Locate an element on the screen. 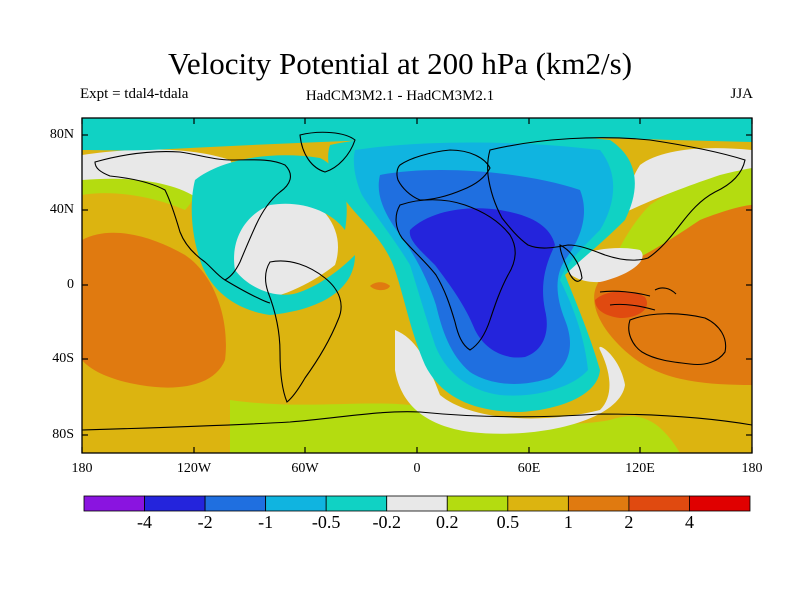 The height and width of the screenshot is (600, 800). colorbar-label: -1 is located at coordinates (266, 522).